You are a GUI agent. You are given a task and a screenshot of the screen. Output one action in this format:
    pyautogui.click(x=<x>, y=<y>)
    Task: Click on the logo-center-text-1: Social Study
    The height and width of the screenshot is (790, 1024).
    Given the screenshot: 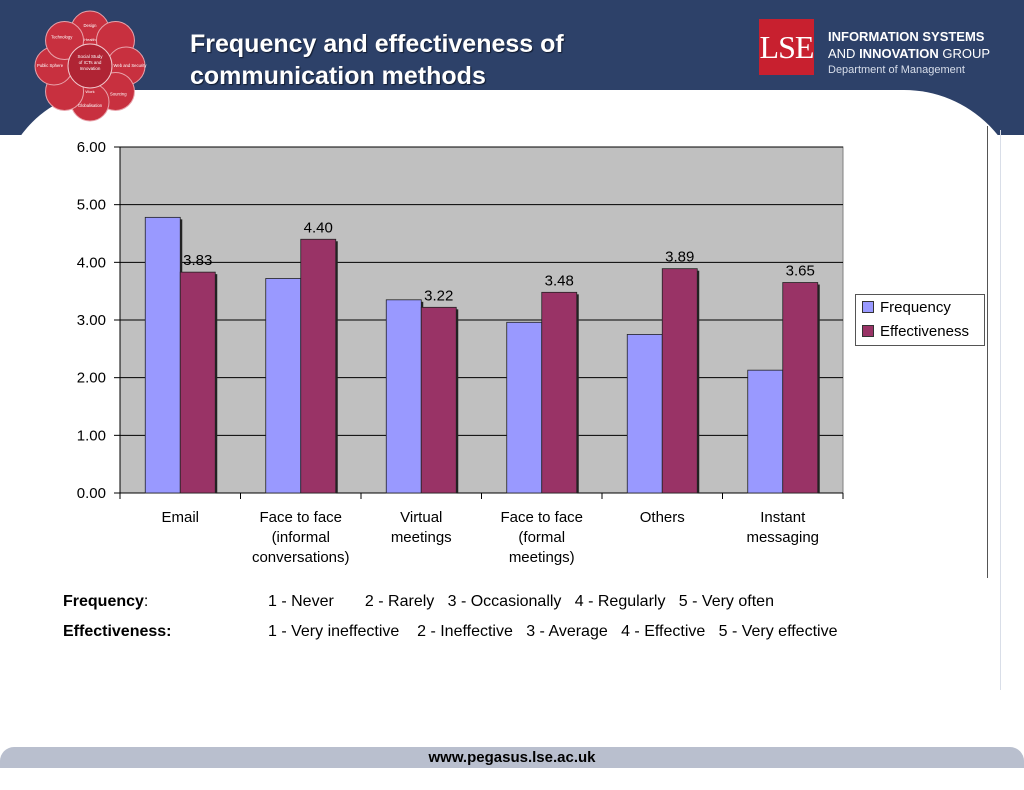 What is the action you would take?
    pyautogui.click(x=90, y=56)
    